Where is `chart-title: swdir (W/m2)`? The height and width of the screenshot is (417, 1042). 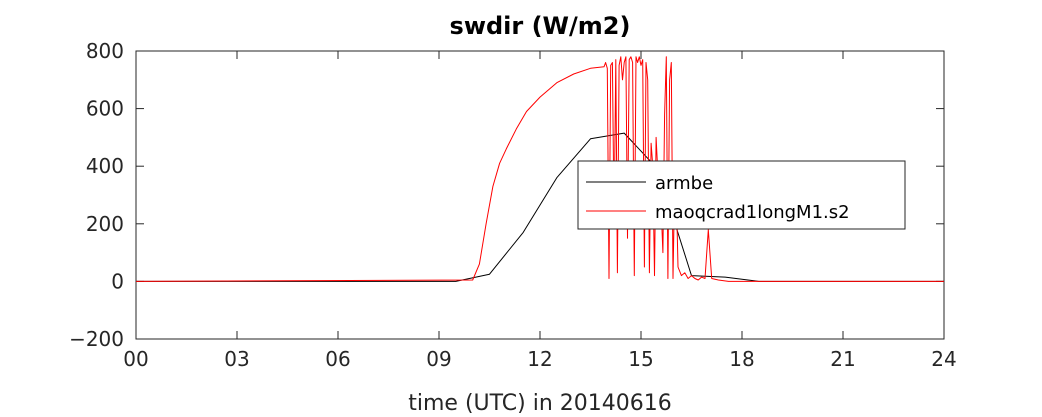
chart-title: swdir (W/m2) is located at coordinates (540, 26).